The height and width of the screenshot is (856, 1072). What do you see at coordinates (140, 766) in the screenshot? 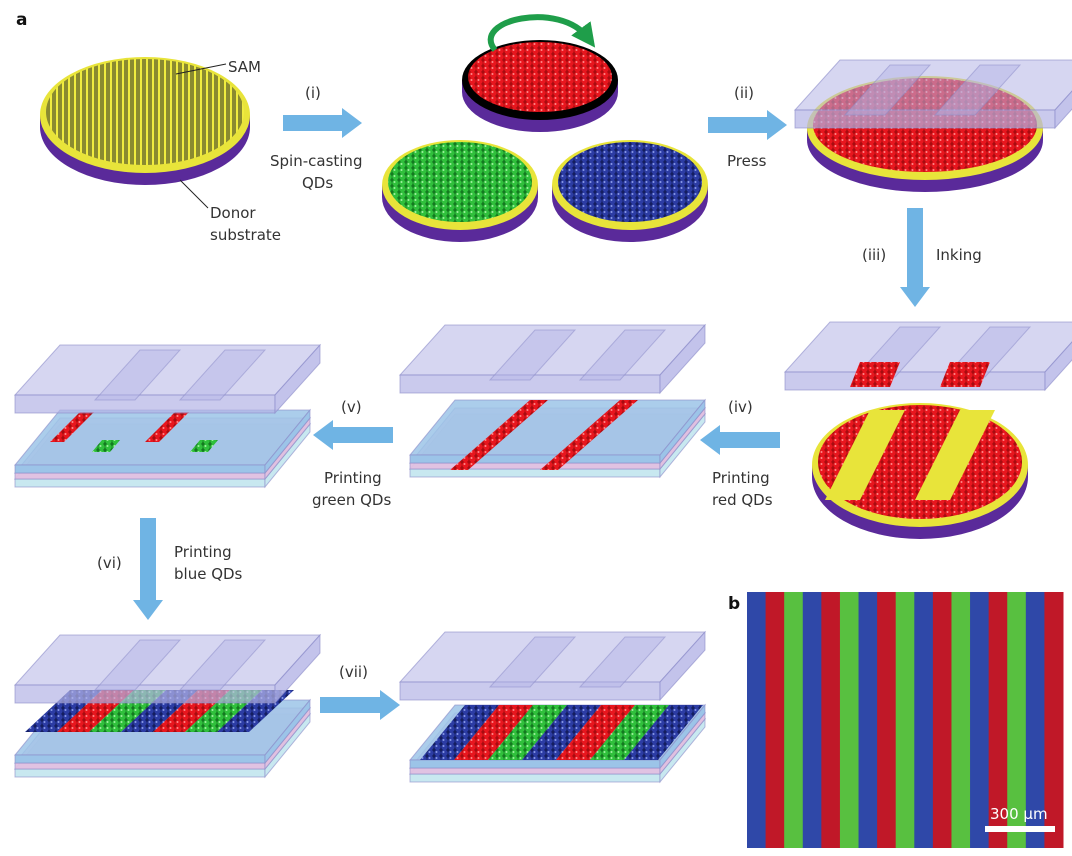
I see `sub-blue-layer2-front` at bounding box center [140, 766].